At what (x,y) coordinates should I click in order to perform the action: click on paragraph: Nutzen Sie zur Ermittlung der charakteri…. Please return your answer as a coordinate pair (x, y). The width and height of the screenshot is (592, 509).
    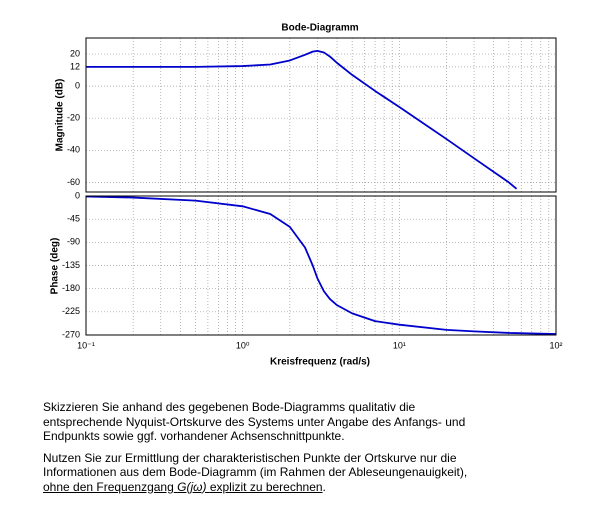
    Looking at the image, I should click on (303, 473).